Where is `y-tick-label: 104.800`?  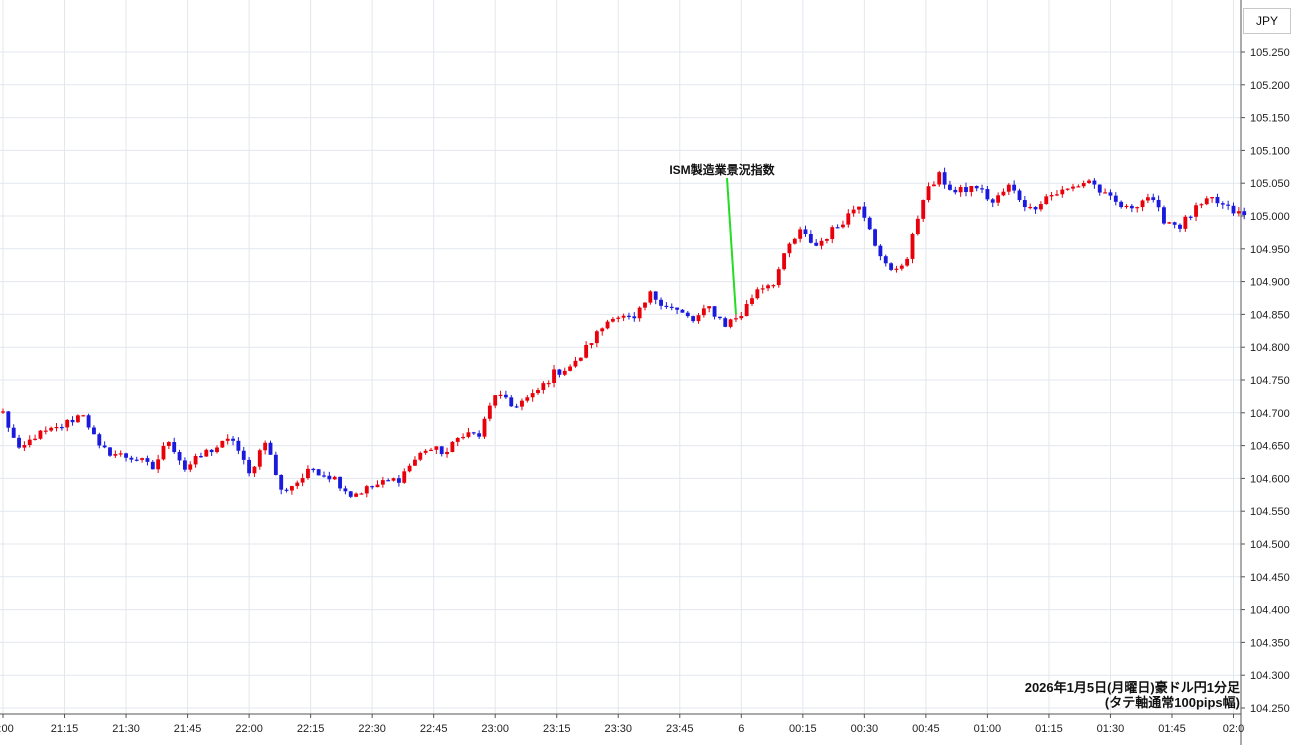 y-tick-label: 104.800 is located at coordinates (1270, 348).